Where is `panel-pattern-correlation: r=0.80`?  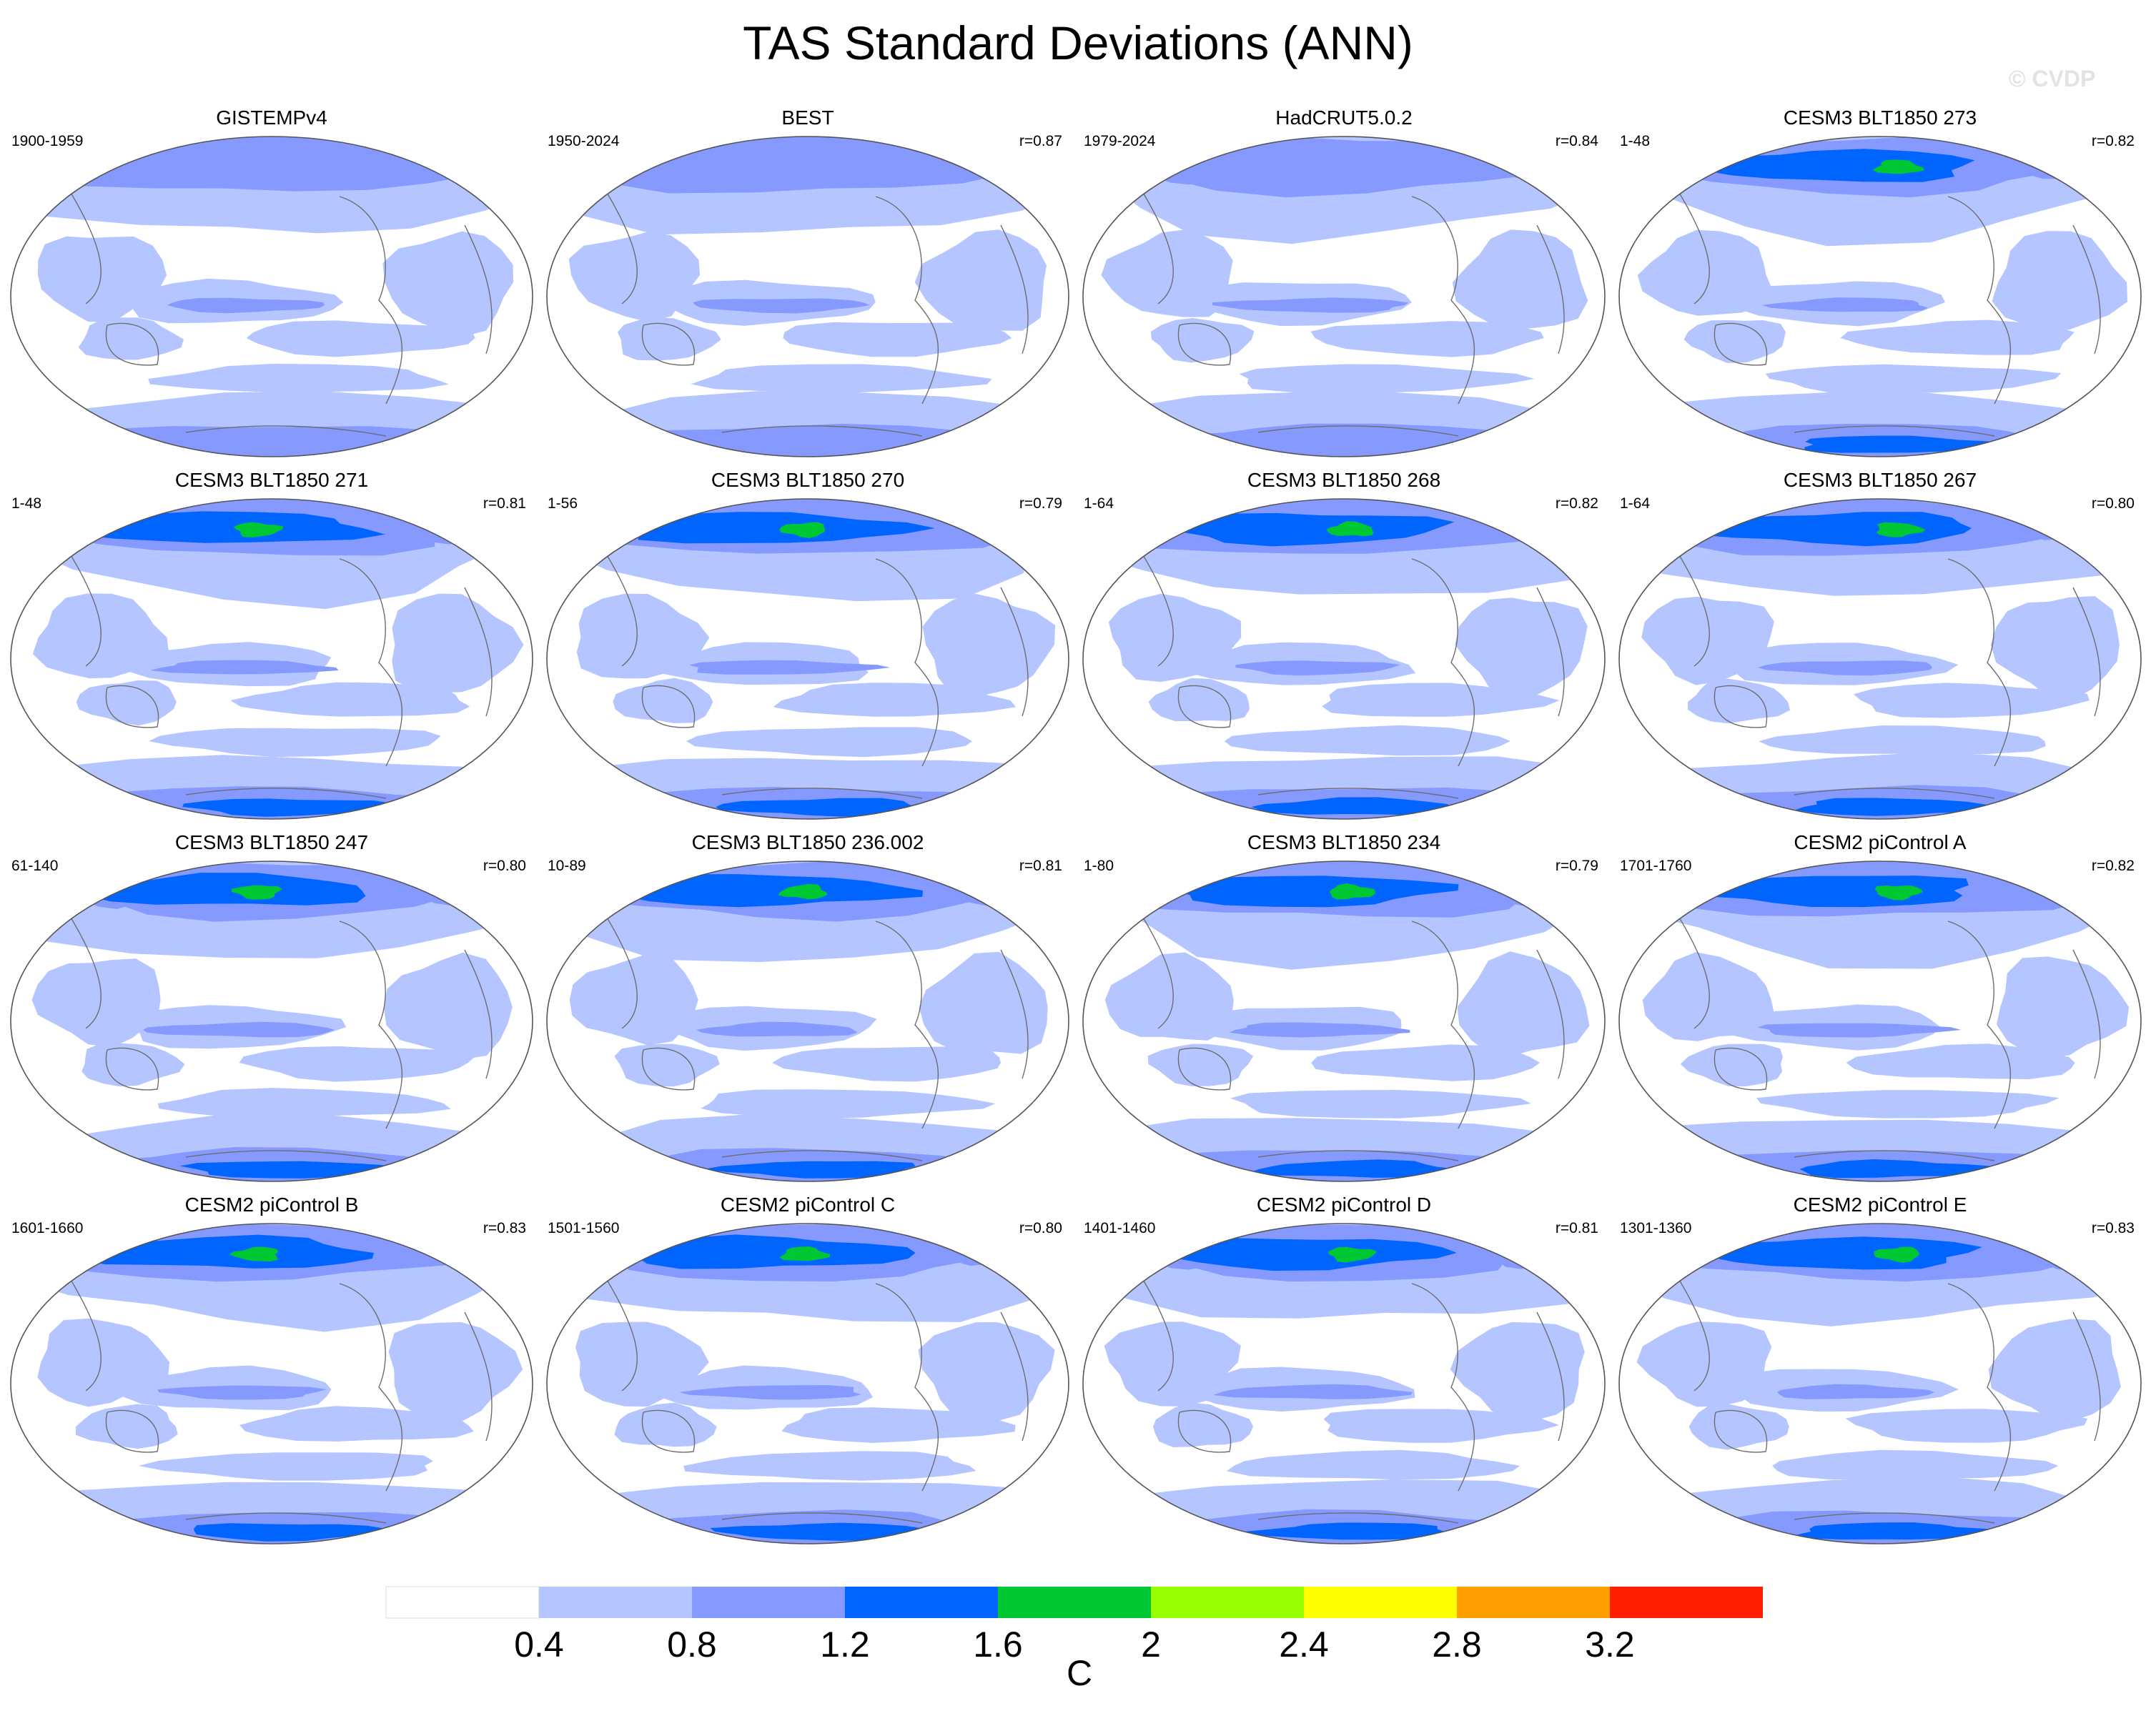
panel-pattern-correlation: r=0.80 is located at coordinates (504, 866).